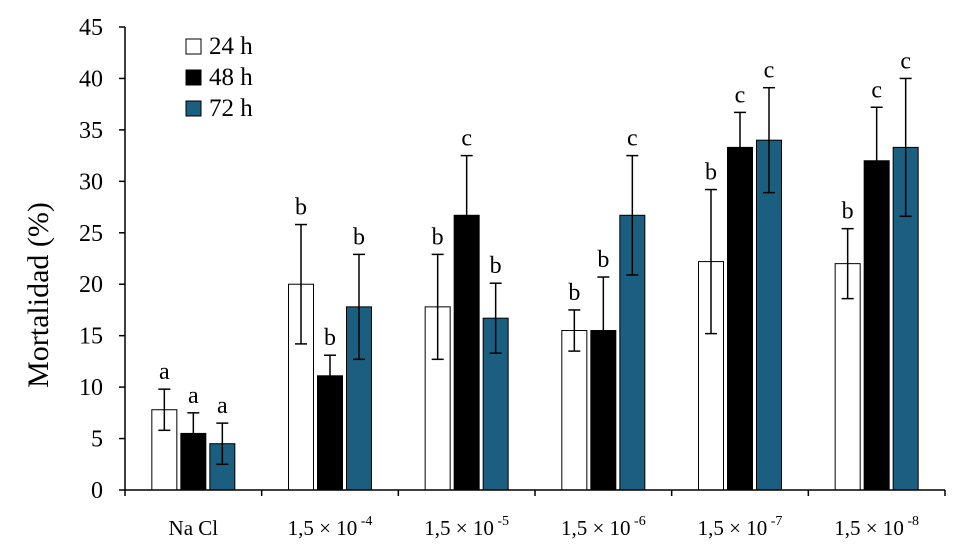 This screenshot has height=545, width=965. Describe the element at coordinates (194, 528) in the screenshot. I see `x-tick-label: Na Cl` at that location.